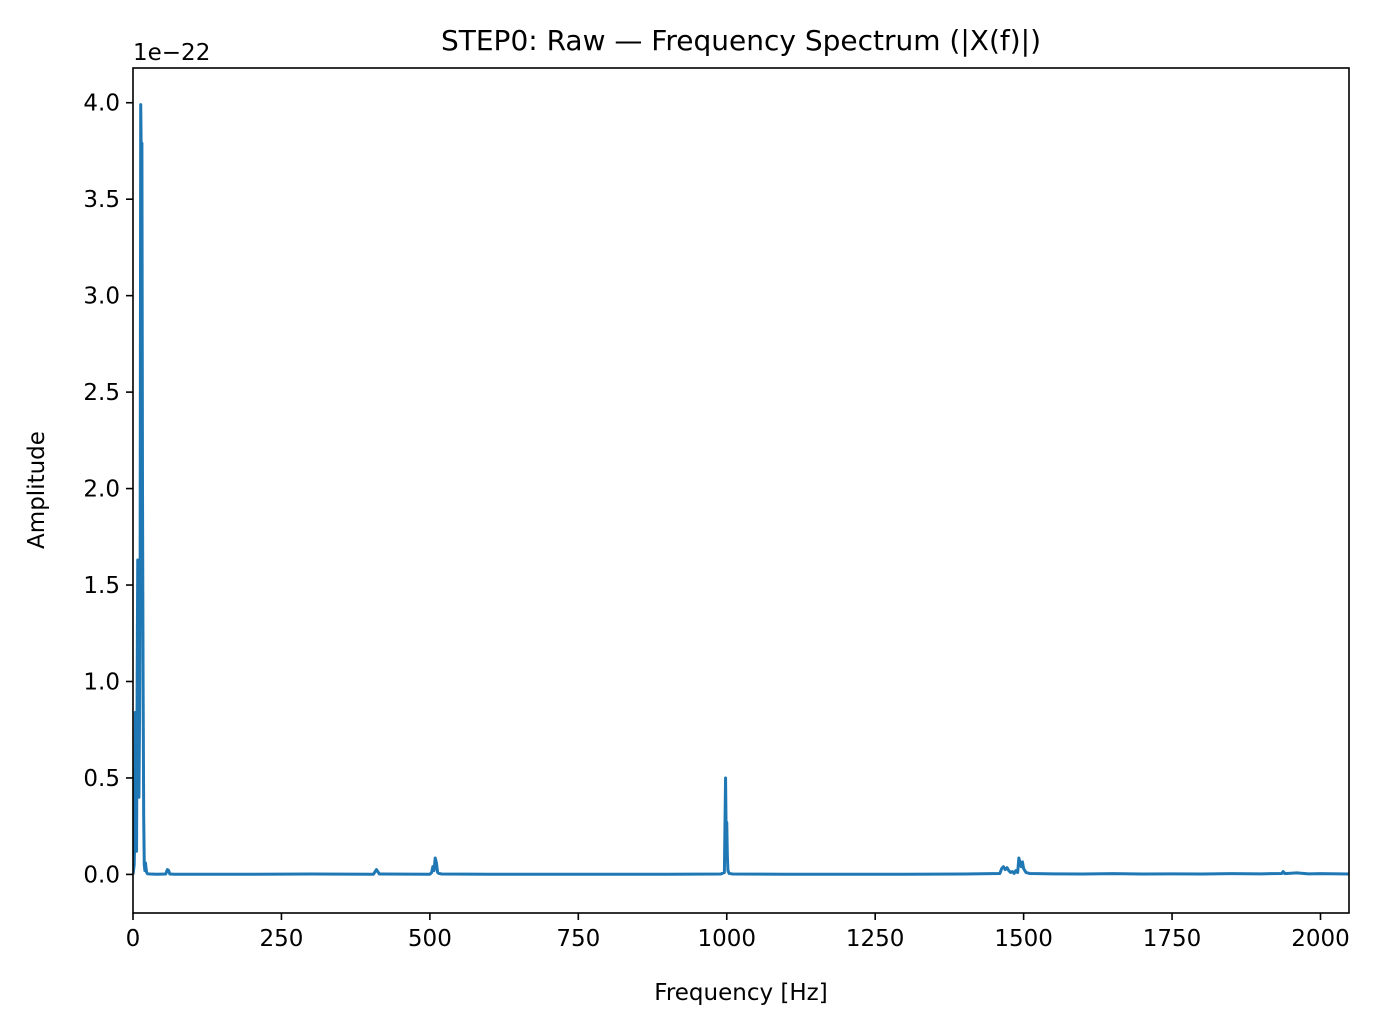 This screenshot has width=1381, height=1028. What do you see at coordinates (741, 40) in the screenshot?
I see `chart-title: STEP0: Raw — Frequency Spectrum (|X(f)|)` at bounding box center [741, 40].